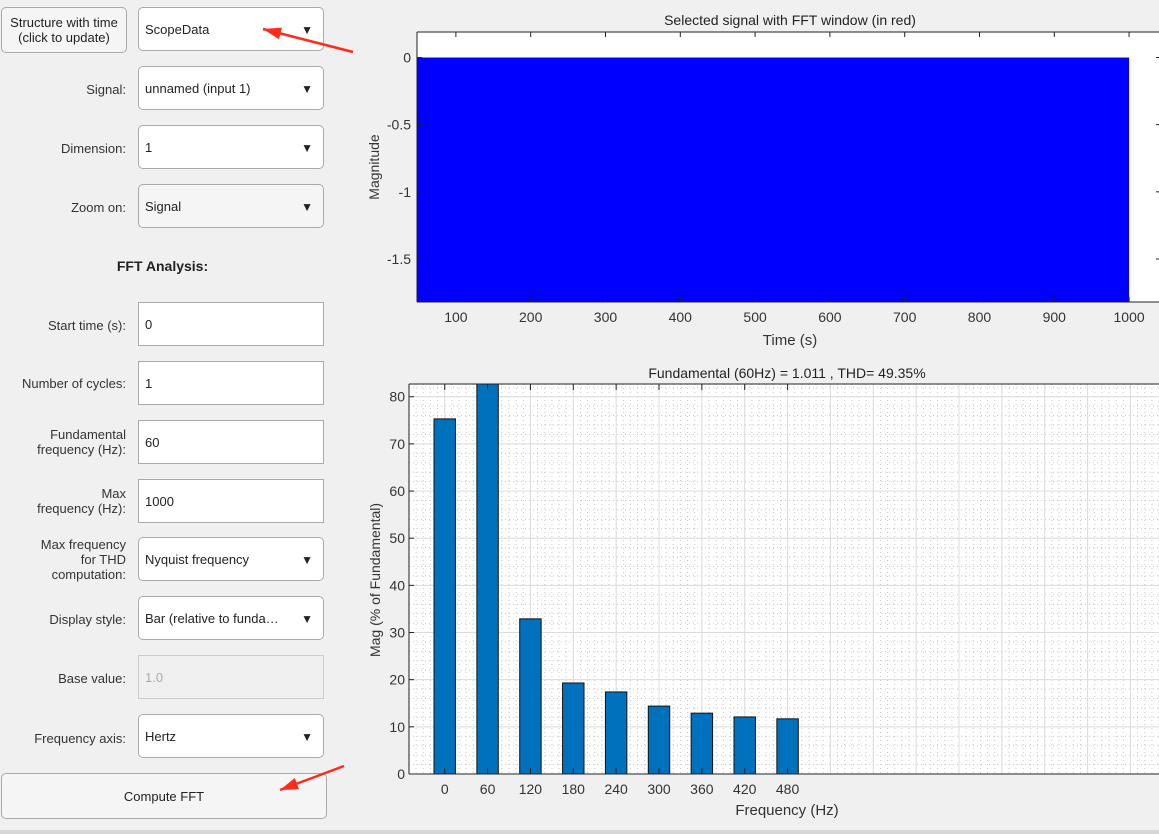 Image resolution: width=1159 pixels, height=834 pixels. Describe the element at coordinates (86, 325) in the screenshot. I see `start-time-label: Start time (s):` at that location.